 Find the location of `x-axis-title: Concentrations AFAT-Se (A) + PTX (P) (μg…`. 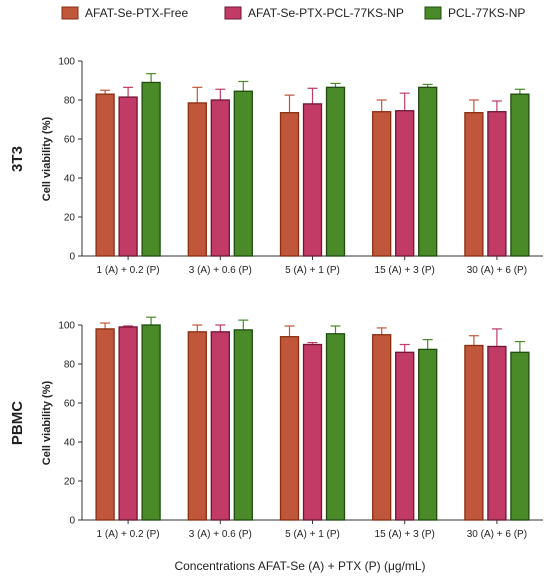

x-axis-title: Concentrations AFAT-Se (A) + PTX (P) (μg… is located at coordinates (299, 566).